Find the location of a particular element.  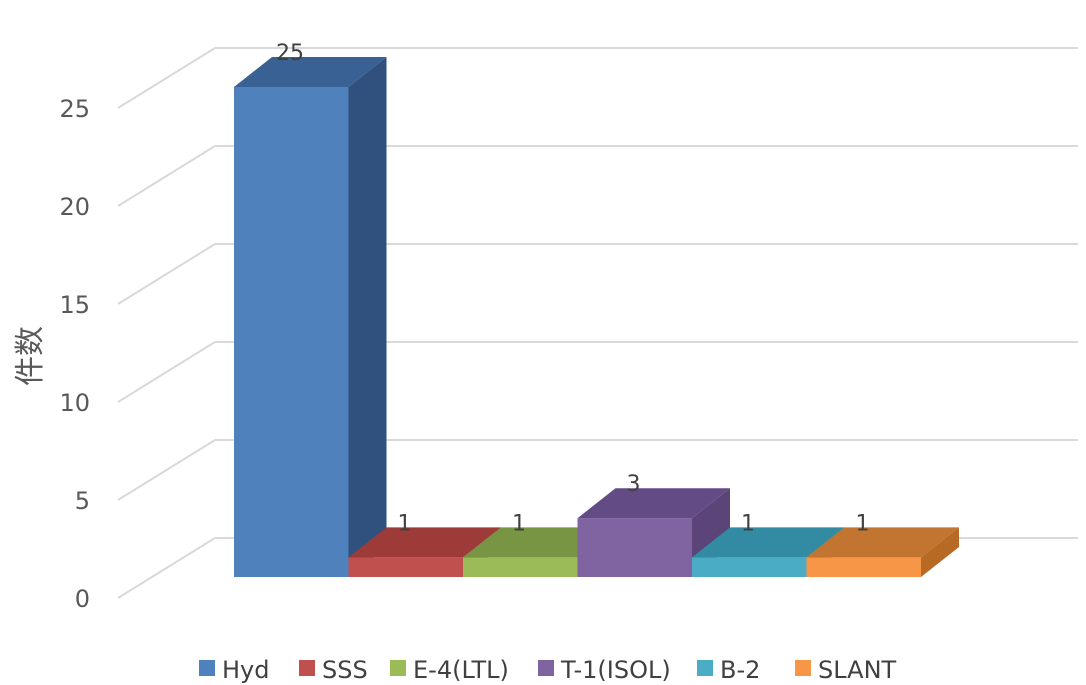

bar-SLANT is located at coordinates (882, 552).